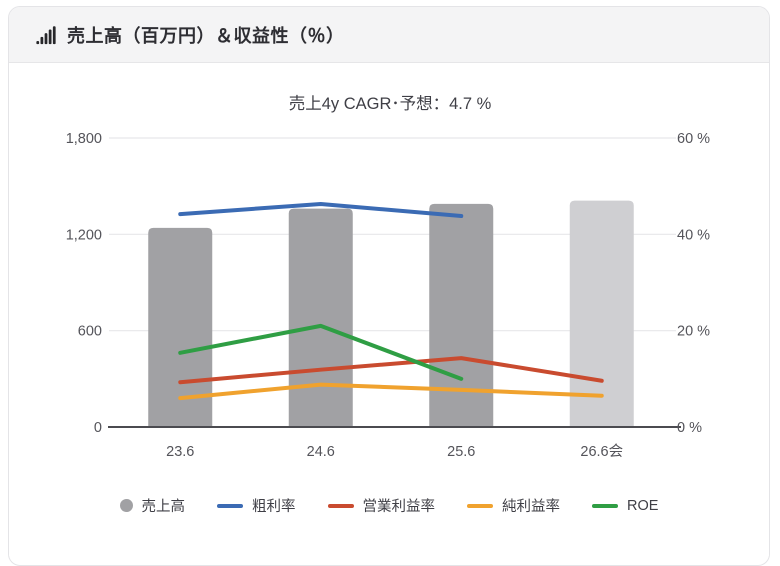 The width and height of the screenshot is (780, 566). I want to click on right-axis-tick: 60 %, so click(693, 139).